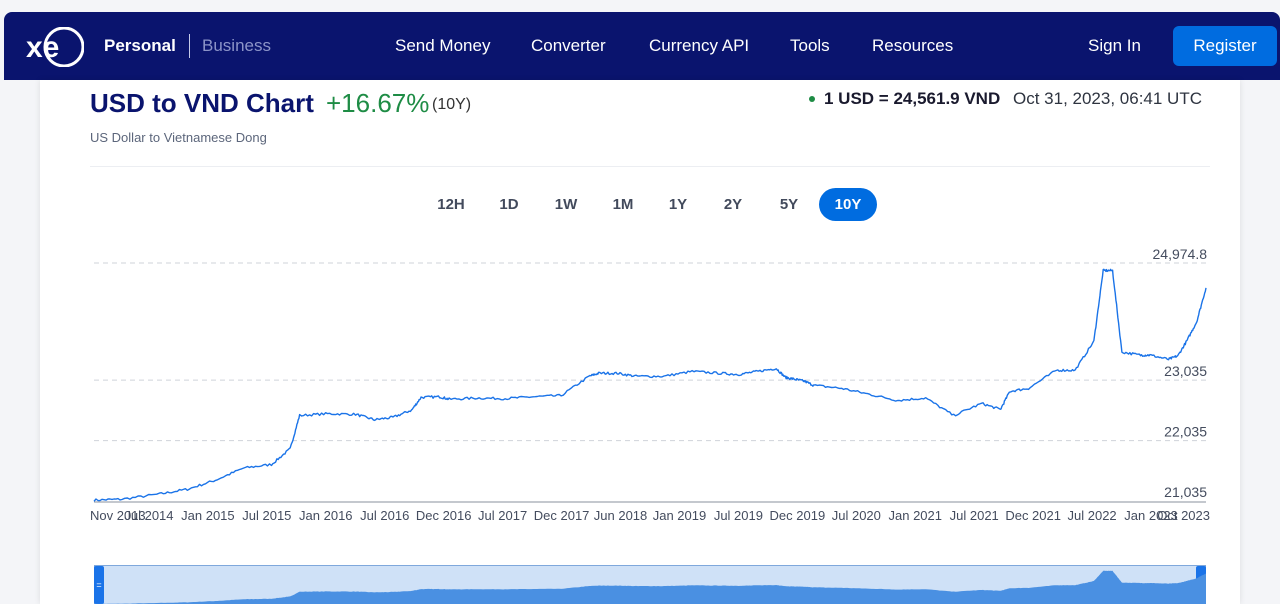 The width and height of the screenshot is (1280, 604). Describe the element at coordinates (974, 515) in the screenshot. I see `x-tick-label: Jul 2021` at that location.